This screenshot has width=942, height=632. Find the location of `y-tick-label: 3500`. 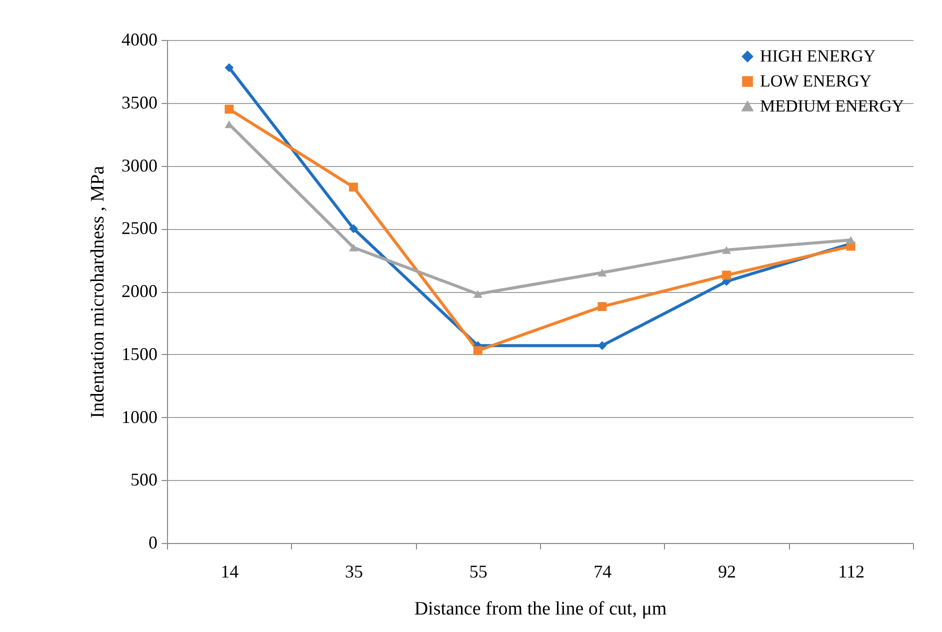

y-tick-label: 3500 is located at coordinates (140, 102).